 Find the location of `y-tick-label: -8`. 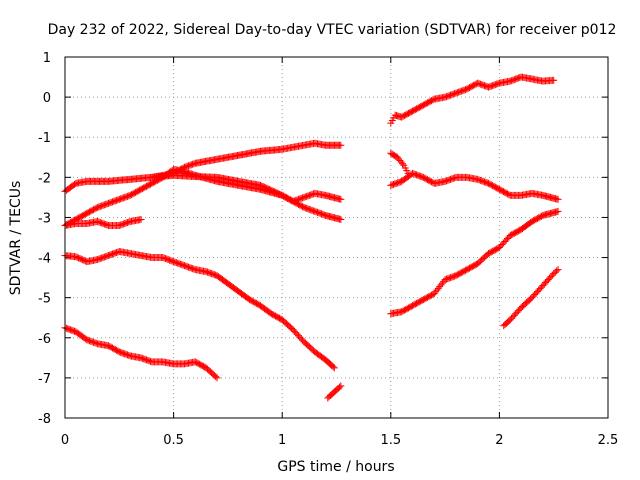

y-tick-label: -8 is located at coordinates (44, 419).